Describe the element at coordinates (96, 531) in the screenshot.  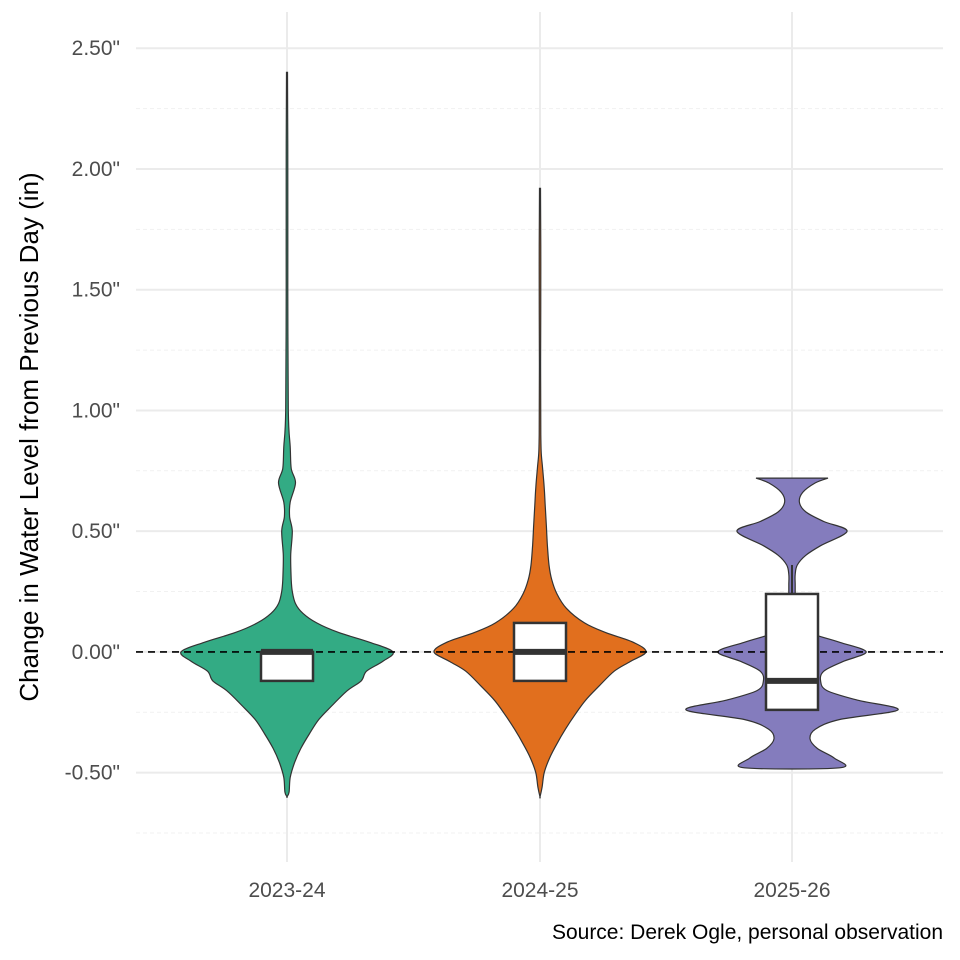
I see `y-tick-label: 0.50"` at that location.